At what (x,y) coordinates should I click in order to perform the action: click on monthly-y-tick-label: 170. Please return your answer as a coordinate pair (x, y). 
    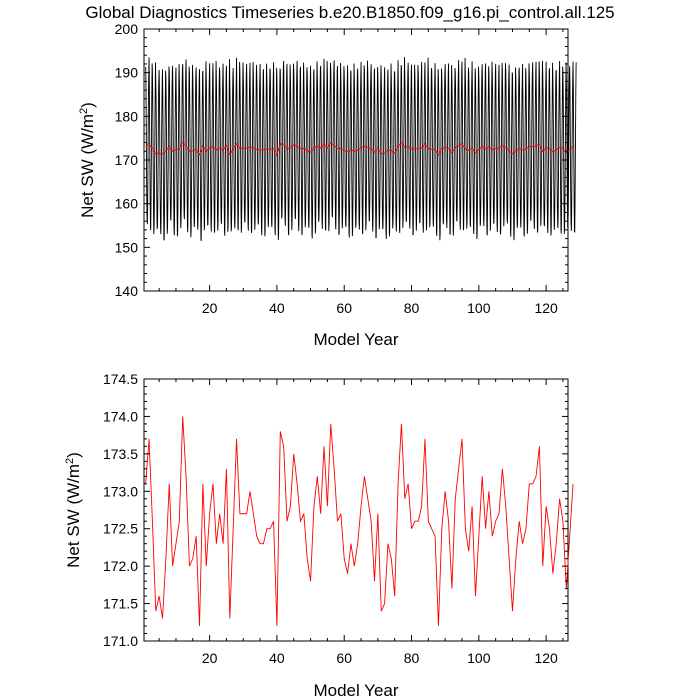
    Looking at the image, I should click on (127, 160).